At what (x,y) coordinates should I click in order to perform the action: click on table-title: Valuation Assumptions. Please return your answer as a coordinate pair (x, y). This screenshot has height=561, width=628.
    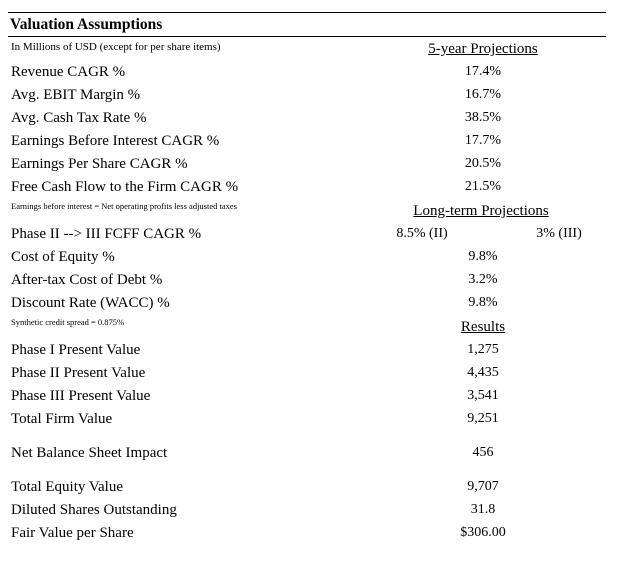
    Looking at the image, I should click on (86, 24).